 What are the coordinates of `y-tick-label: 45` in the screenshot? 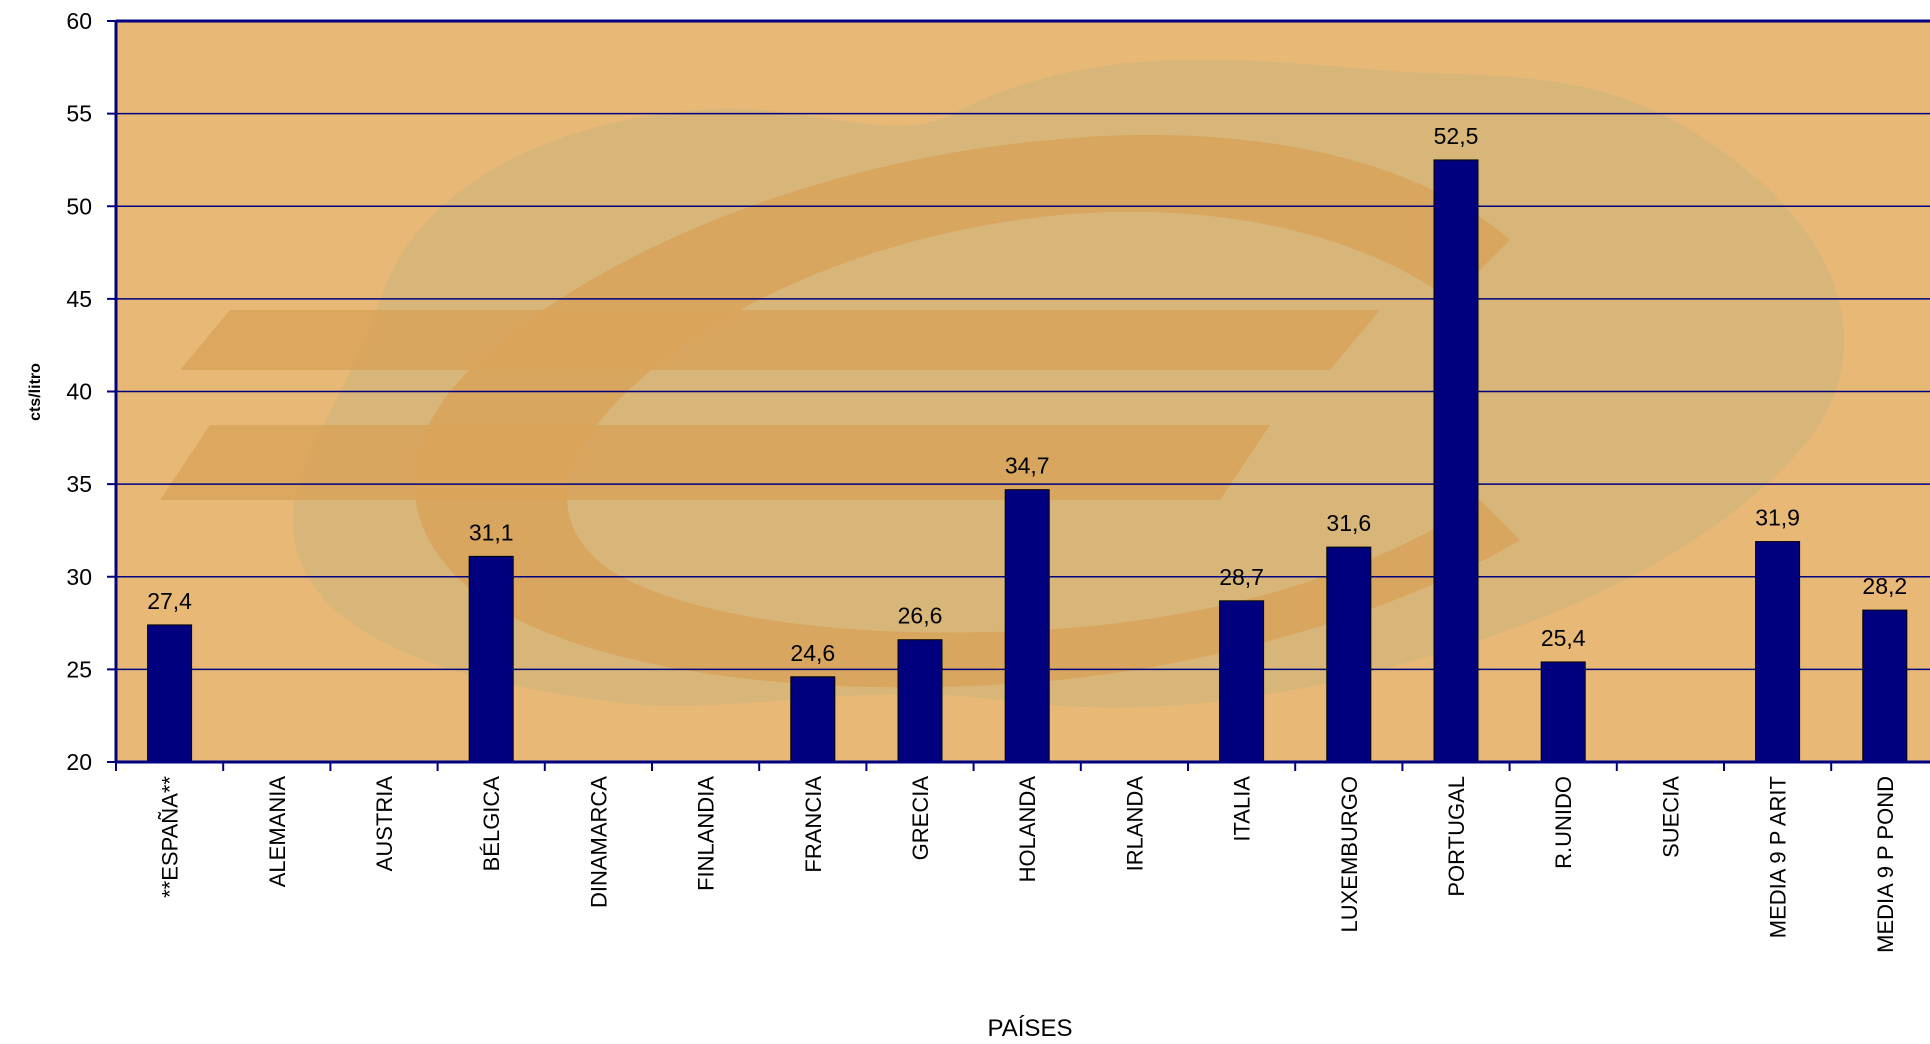 It's located at (79, 299).